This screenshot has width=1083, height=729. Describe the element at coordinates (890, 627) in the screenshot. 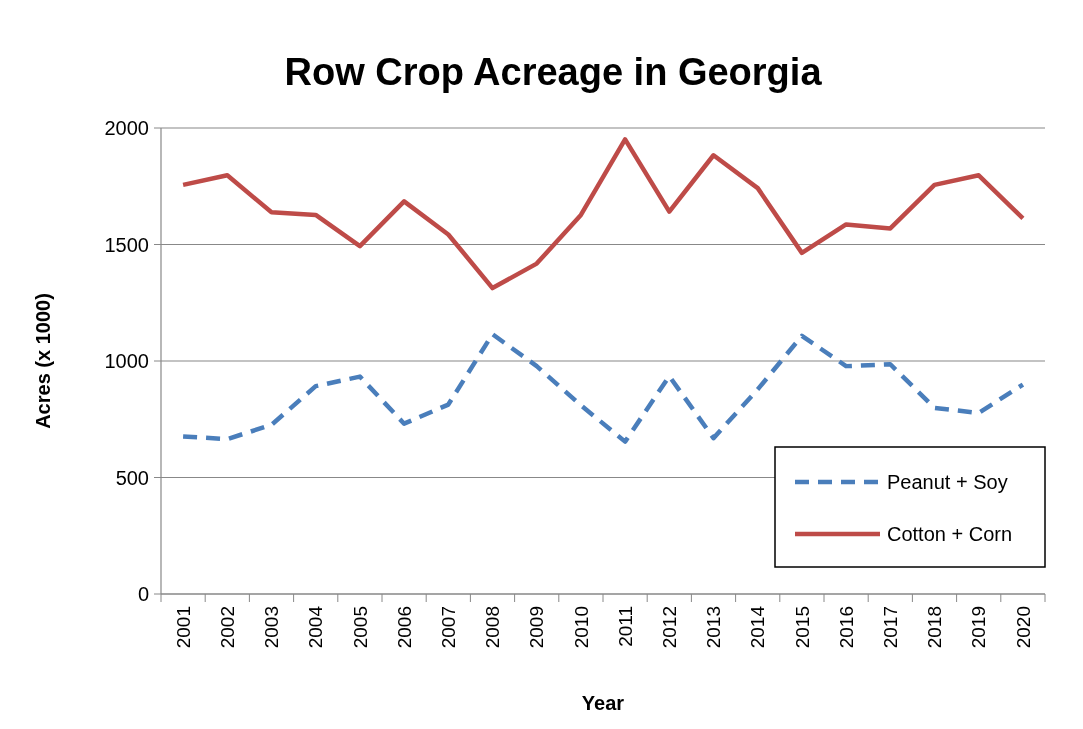

I see `x-tick-label: 2017` at that location.